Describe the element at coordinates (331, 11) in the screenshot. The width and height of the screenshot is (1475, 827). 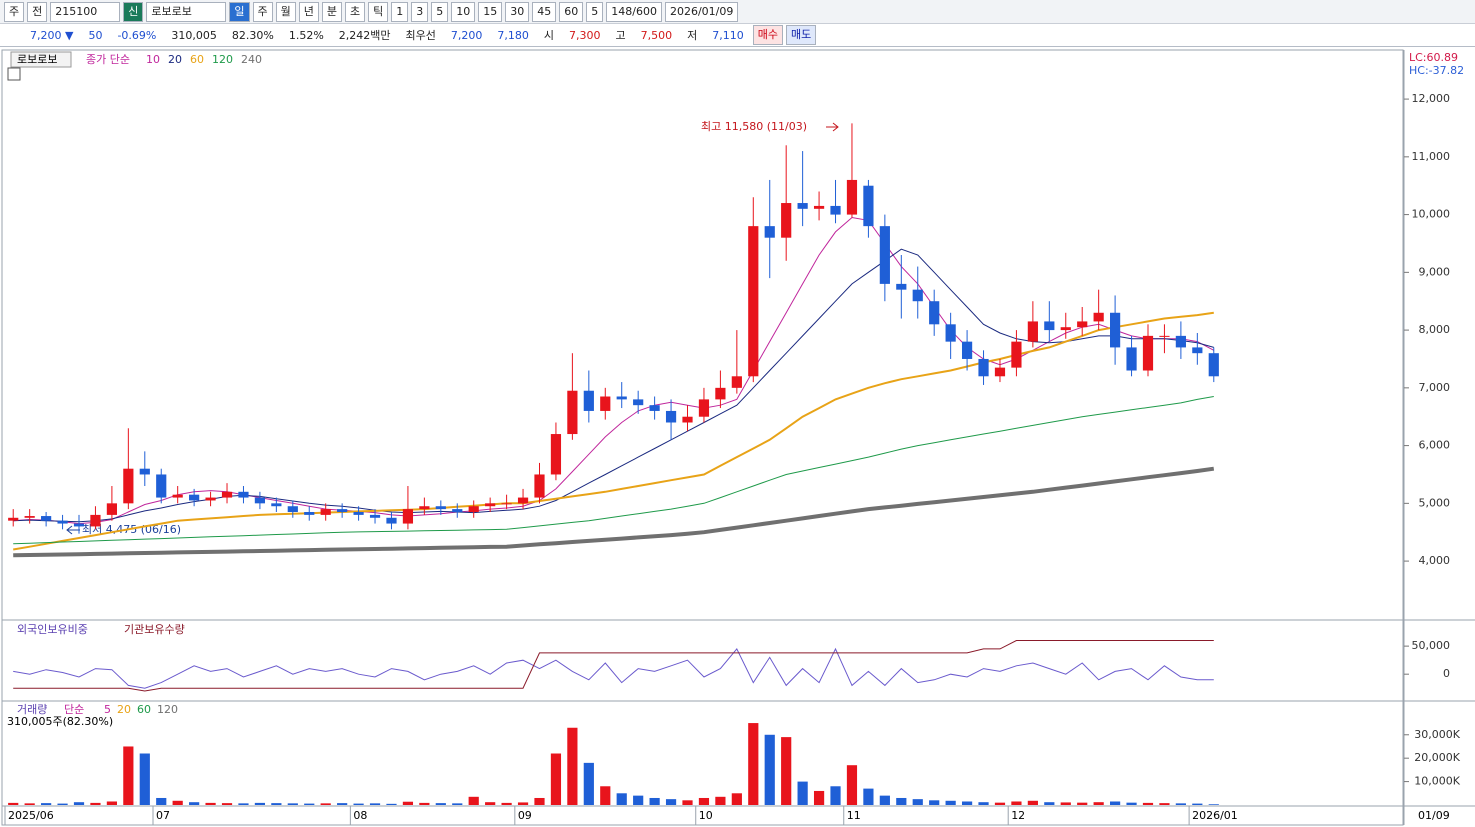
I see `toolbar-button: 분` at that location.